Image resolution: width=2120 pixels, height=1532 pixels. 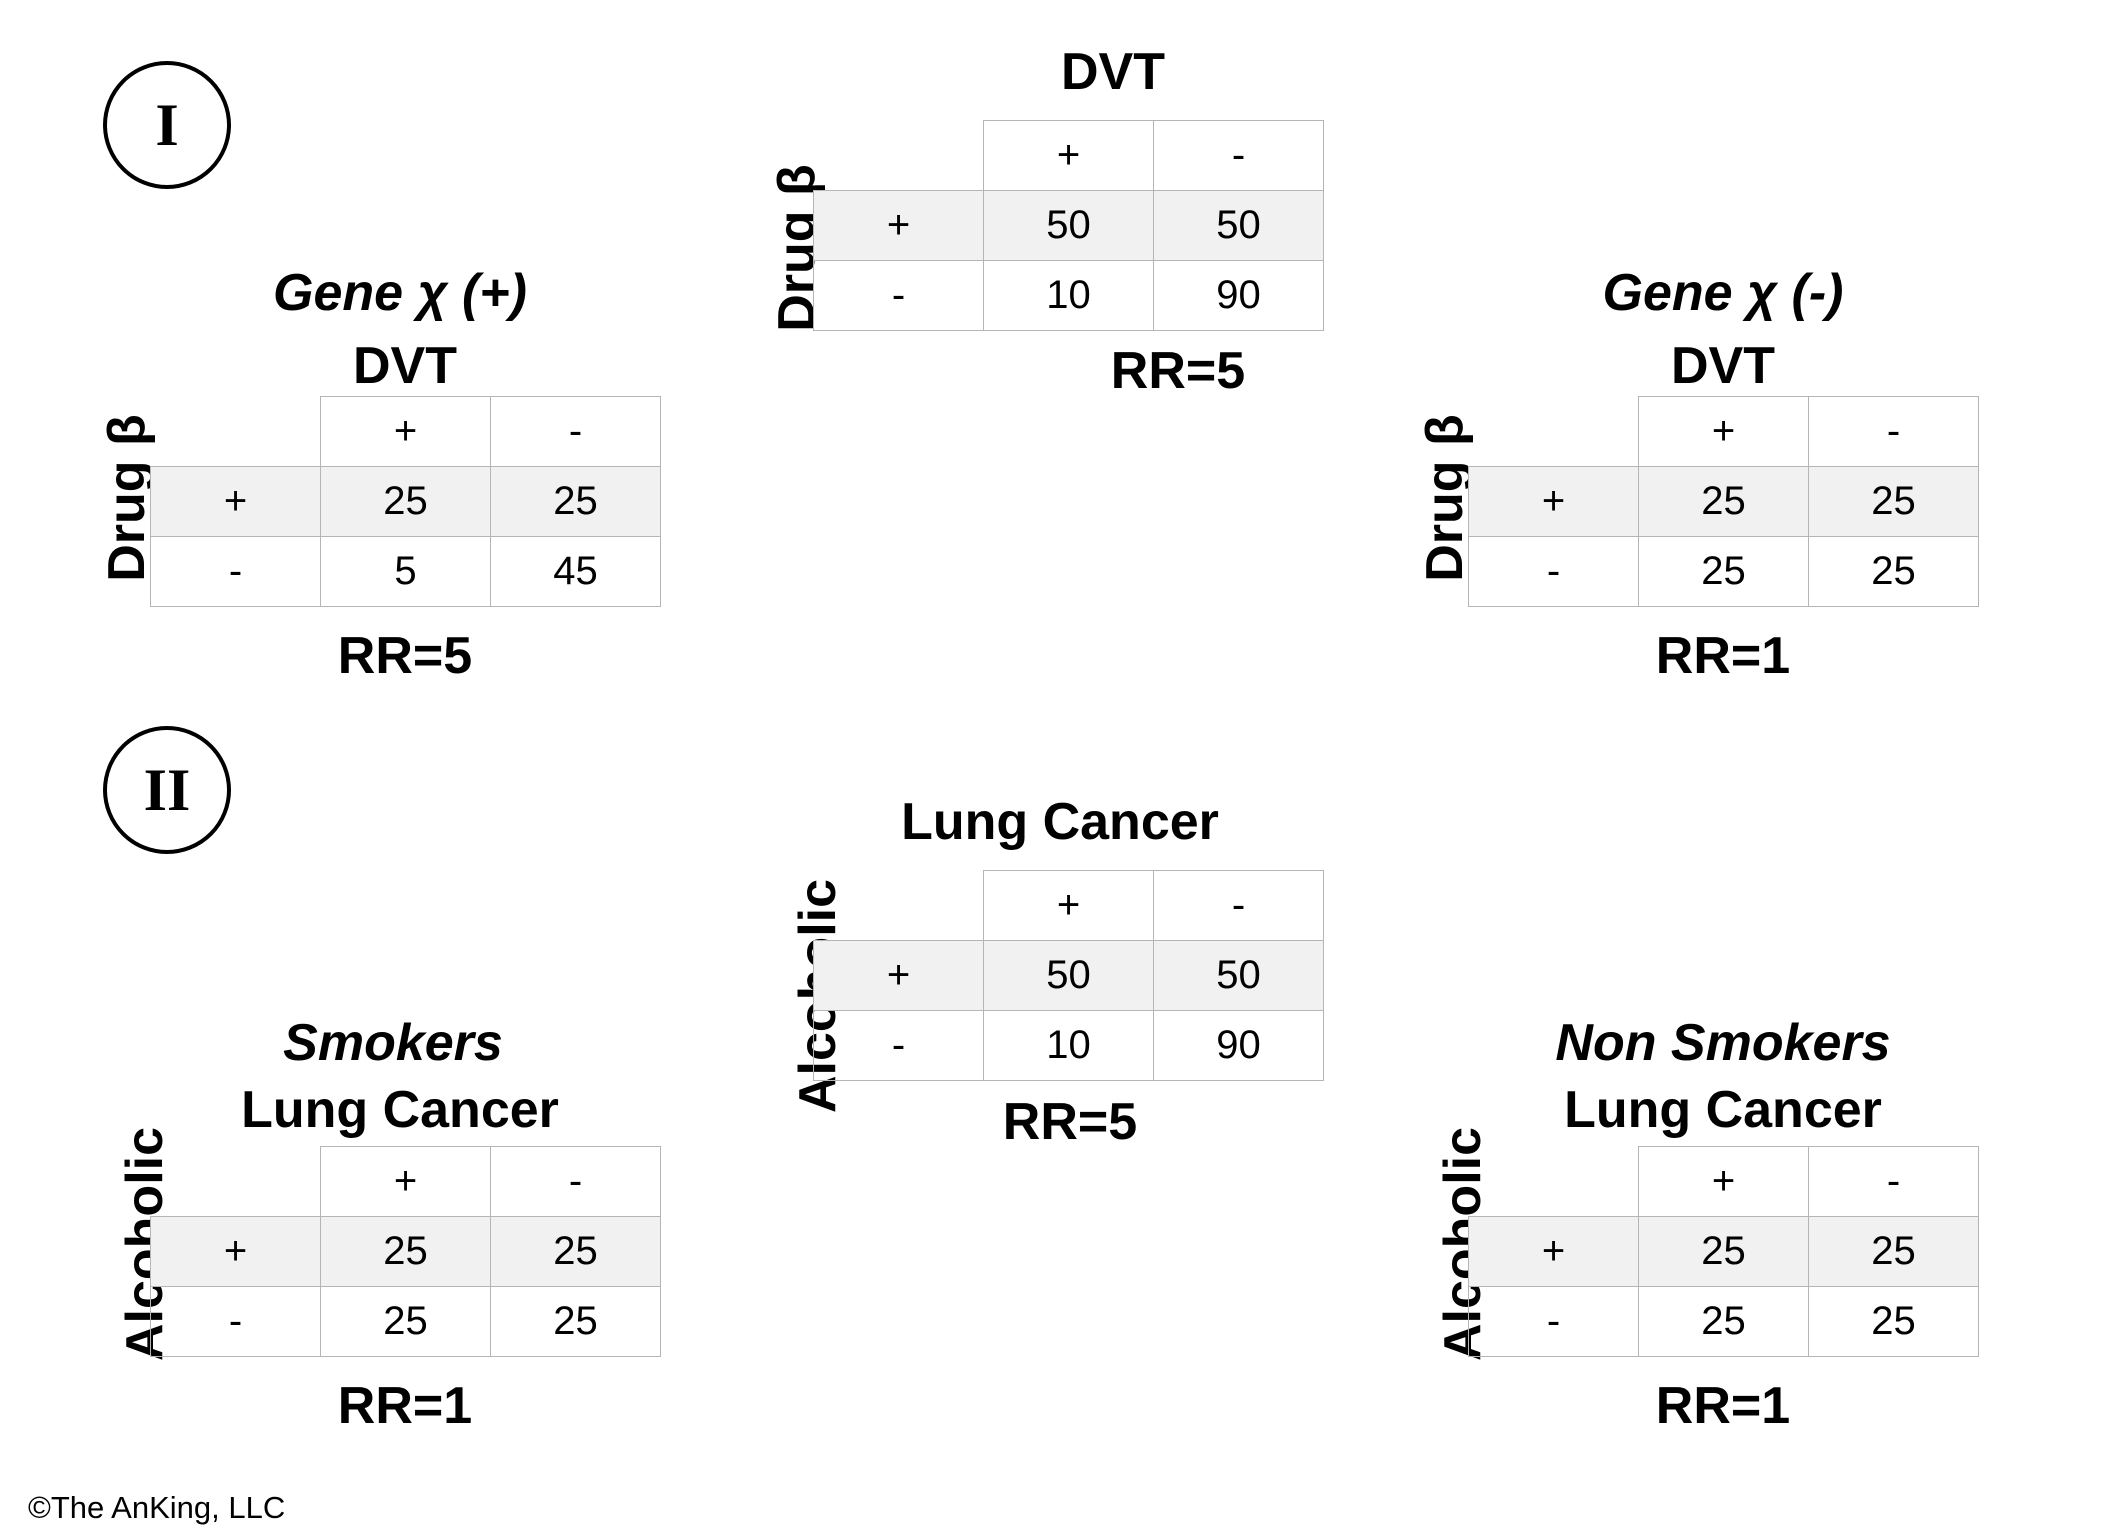 I want to click on copyright-notice: ©The AnKing, LLC, so click(x=157, y=1507).